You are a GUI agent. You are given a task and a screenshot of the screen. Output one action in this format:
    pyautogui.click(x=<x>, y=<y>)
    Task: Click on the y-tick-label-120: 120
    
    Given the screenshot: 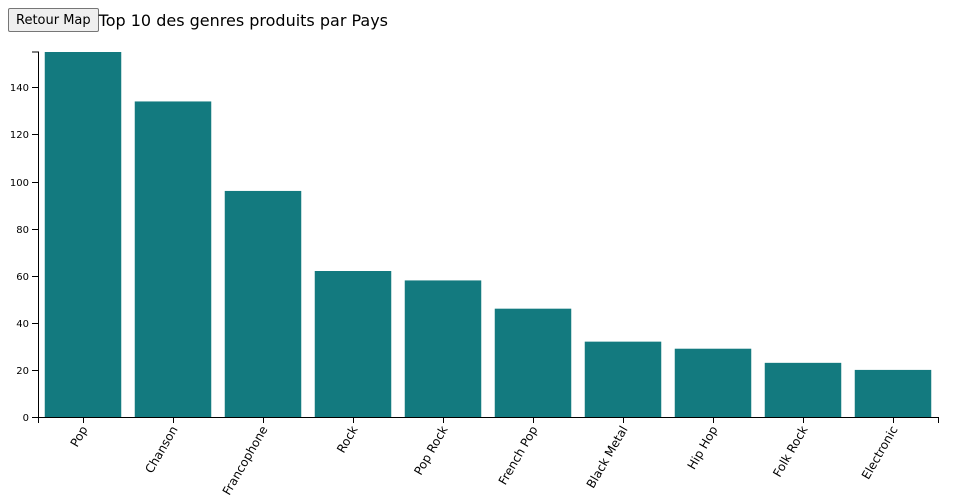 What is the action you would take?
    pyautogui.click(x=19, y=135)
    